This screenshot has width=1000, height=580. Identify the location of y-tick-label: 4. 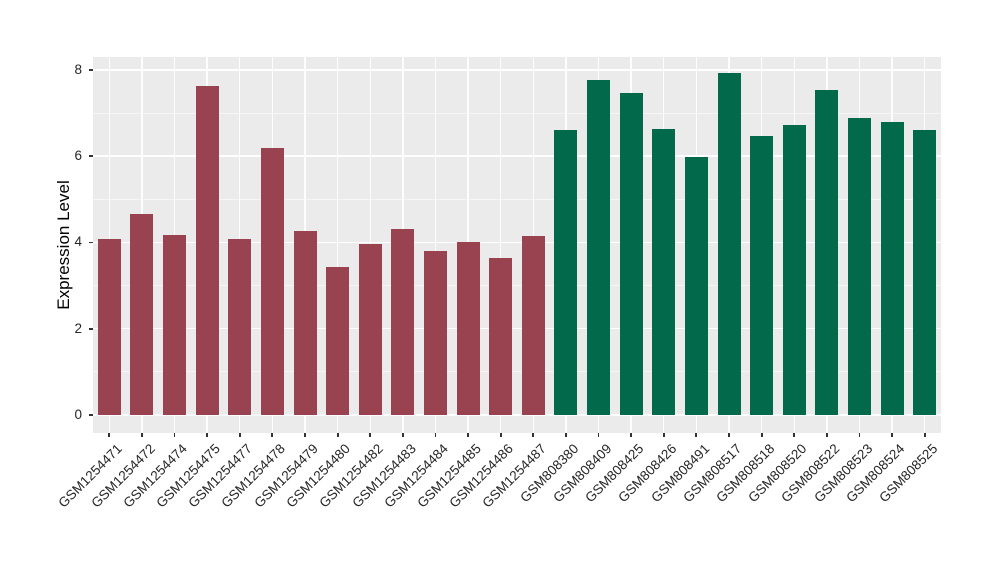
(78, 242).